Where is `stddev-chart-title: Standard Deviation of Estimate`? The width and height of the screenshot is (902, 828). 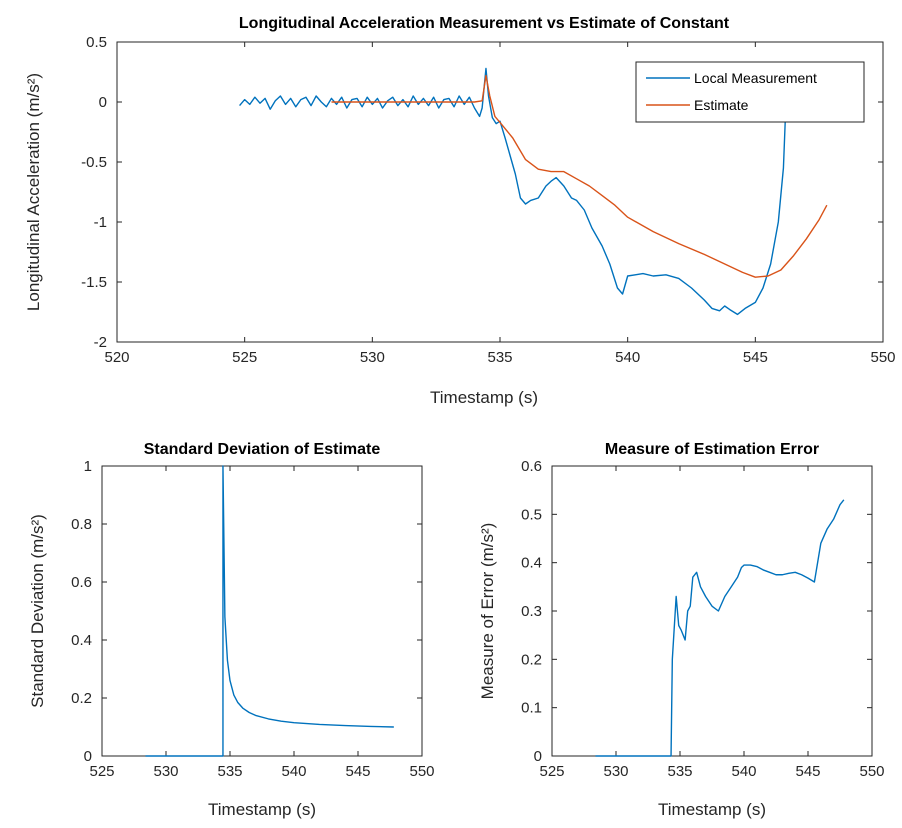 stddev-chart-title: Standard Deviation of Estimate is located at coordinates (262, 449).